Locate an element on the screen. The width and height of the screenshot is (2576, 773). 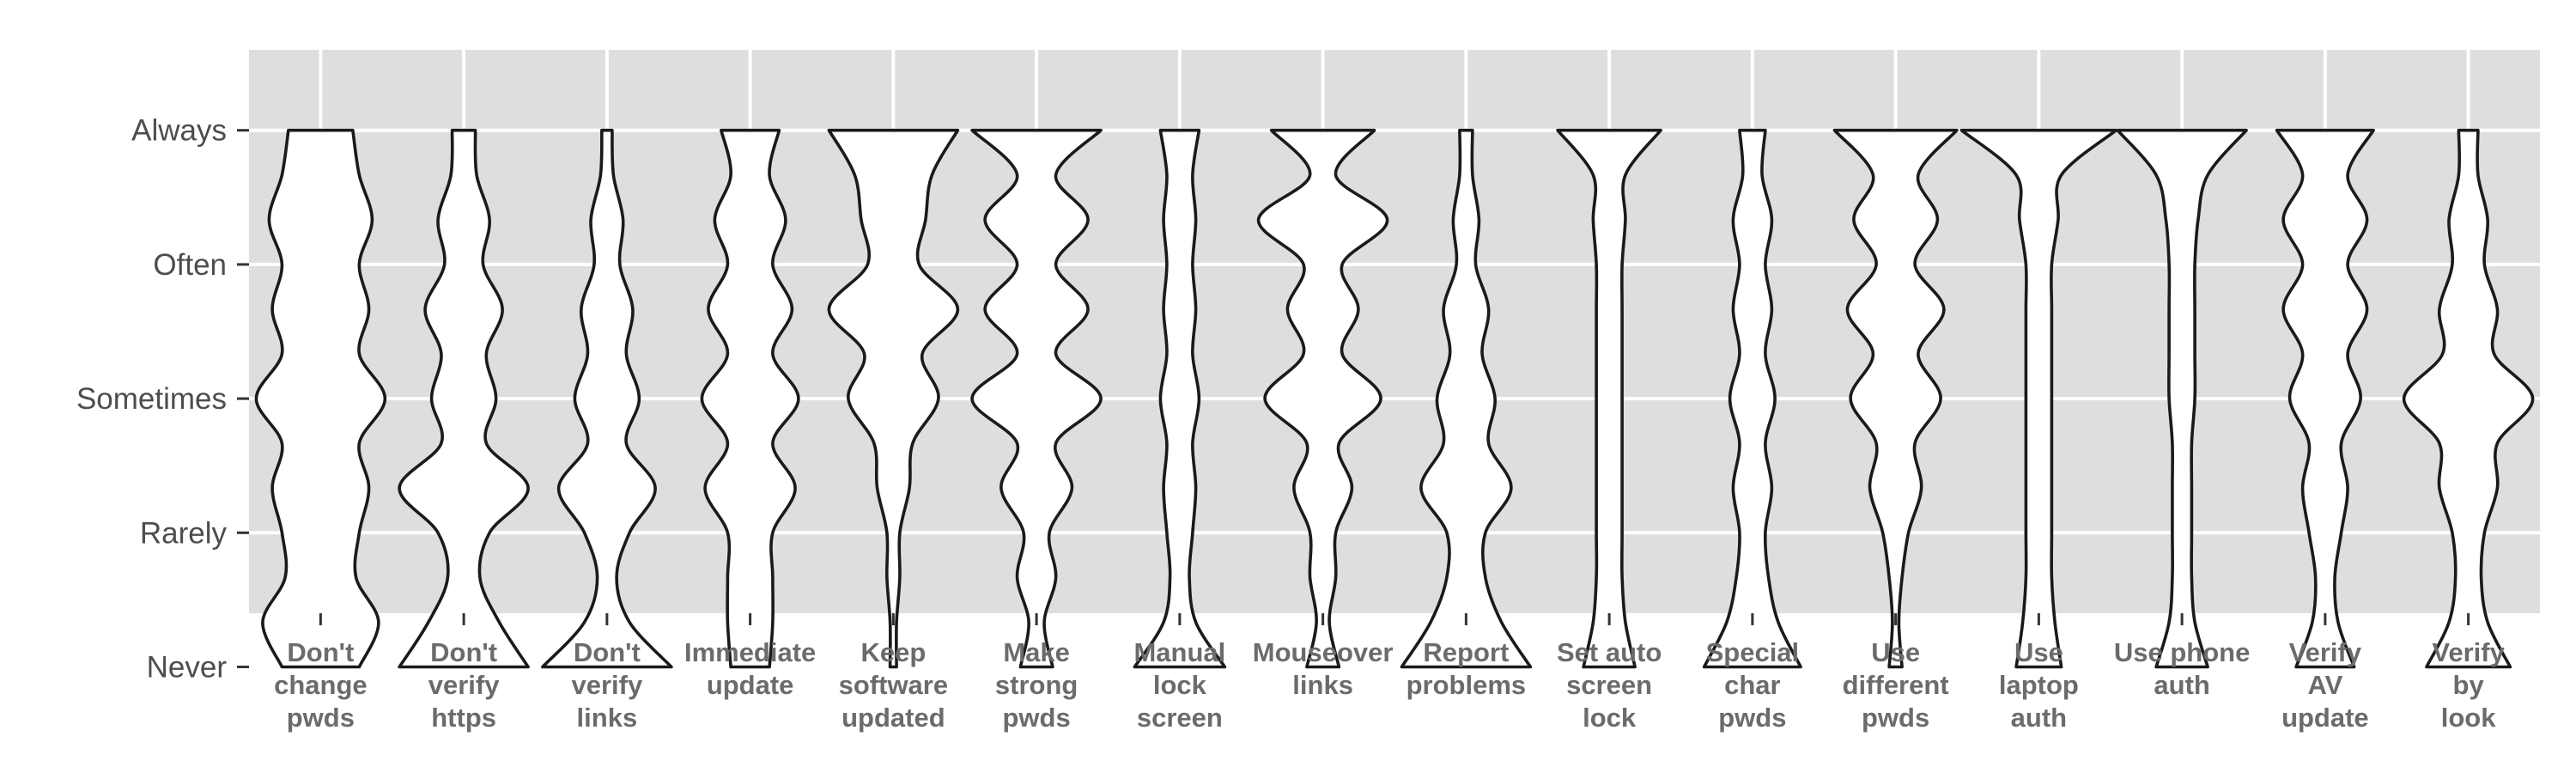
x-tick-label: Verify AV update is located at coordinates (2325, 685).